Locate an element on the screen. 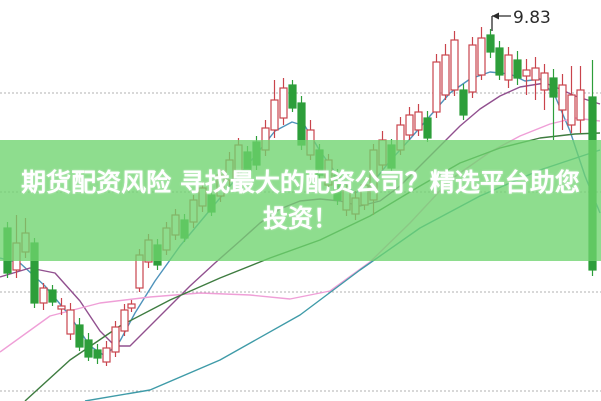 The image size is (601, 401). peak-price-label: 9.83 is located at coordinates (532, 18).